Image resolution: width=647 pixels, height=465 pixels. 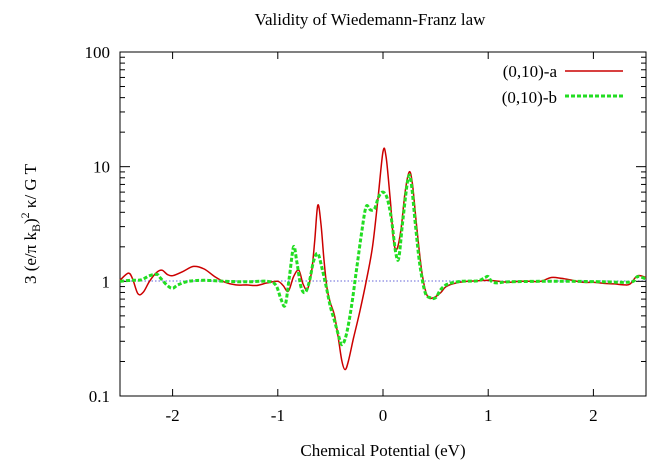 I want to click on chart-title: Validity of Wiedemann-Franz law, so click(x=371, y=19).